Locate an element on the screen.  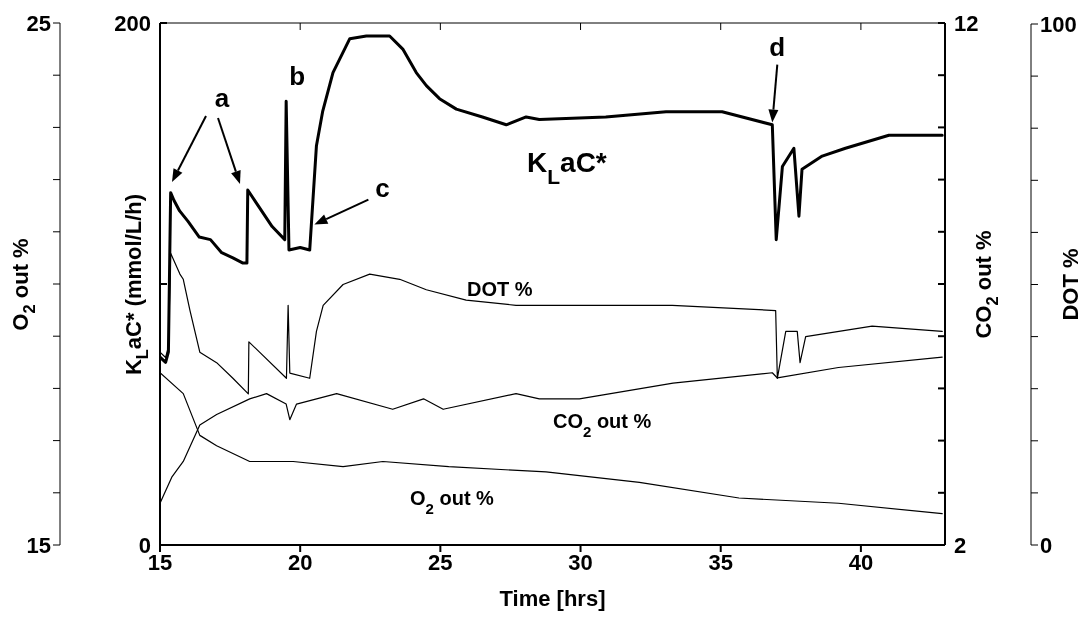
x-axis-title: Time [hrs] is located at coordinates (552, 598).